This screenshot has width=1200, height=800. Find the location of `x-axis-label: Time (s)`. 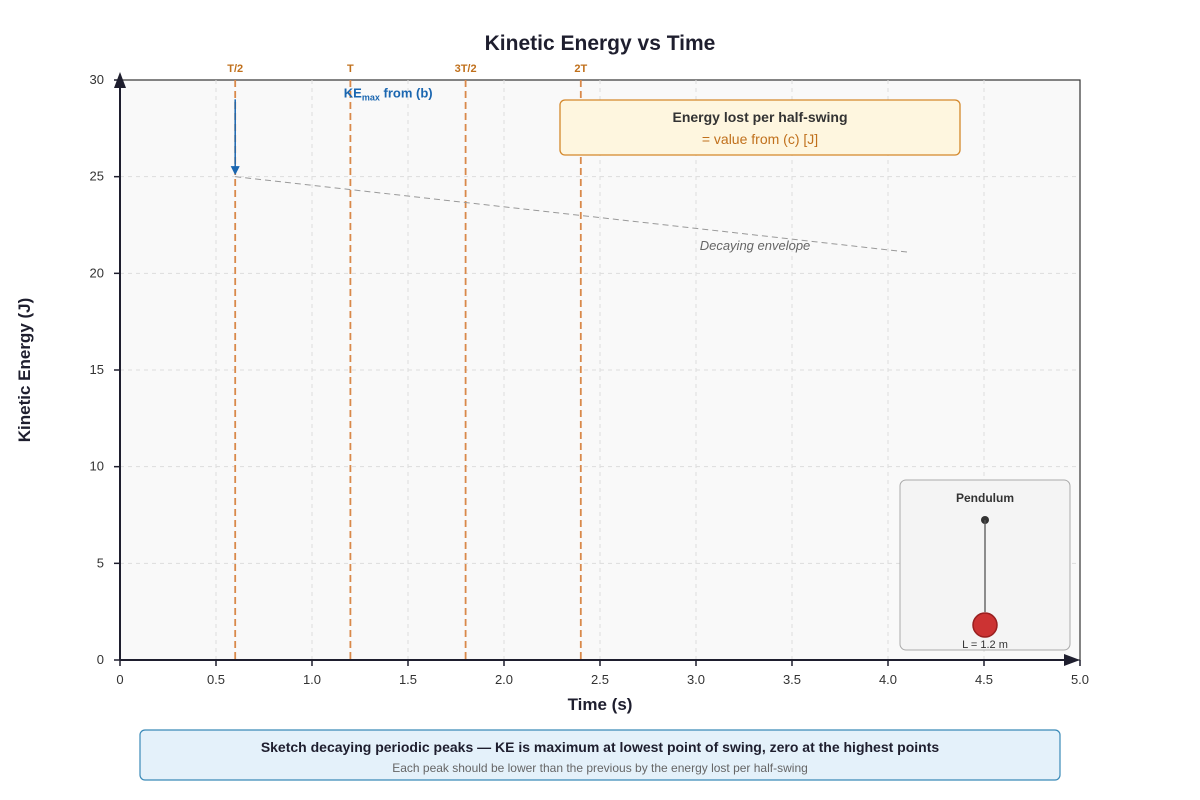

x-axis-label: Time (s) is located at coordinates (600, 704).